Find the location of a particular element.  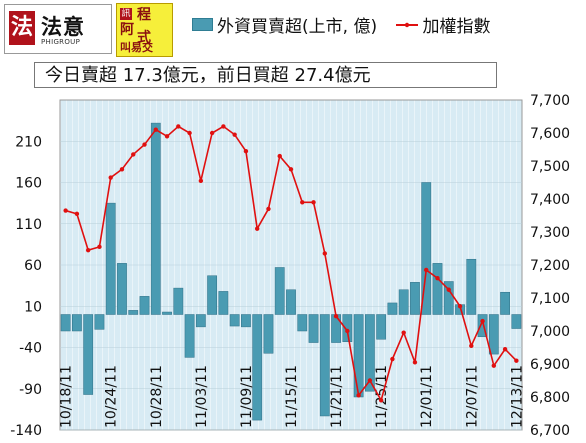

right-tick-label: 7,300 is located at coordinates (550, 233).